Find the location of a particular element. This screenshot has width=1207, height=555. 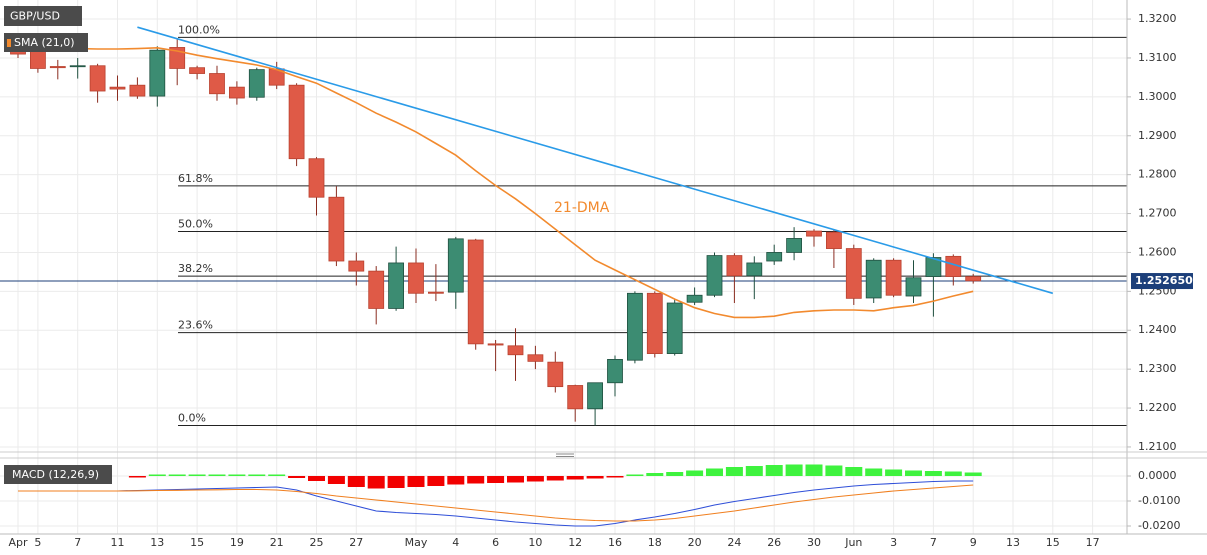

last-price-label: 1.252650 is located at coordinates (1164, 280).